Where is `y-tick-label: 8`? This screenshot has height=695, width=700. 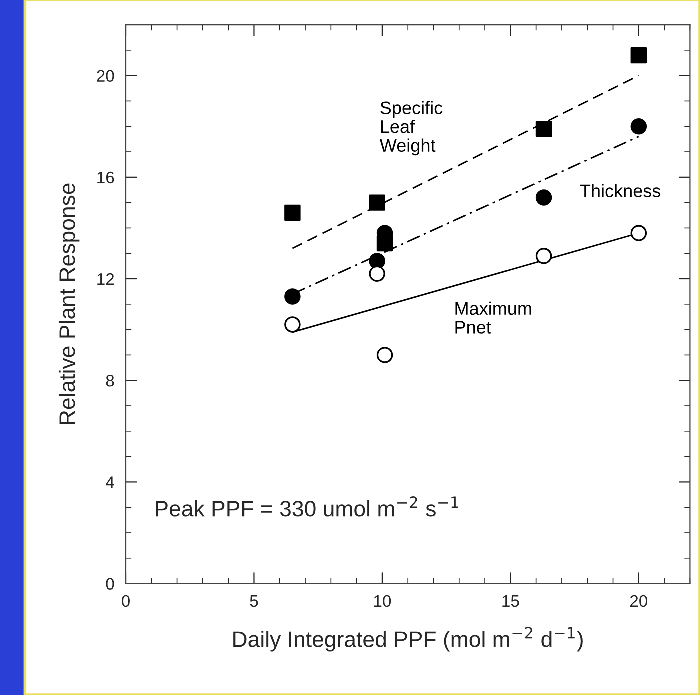
y-tick-label: 8 is located at coordinates (110, 381).